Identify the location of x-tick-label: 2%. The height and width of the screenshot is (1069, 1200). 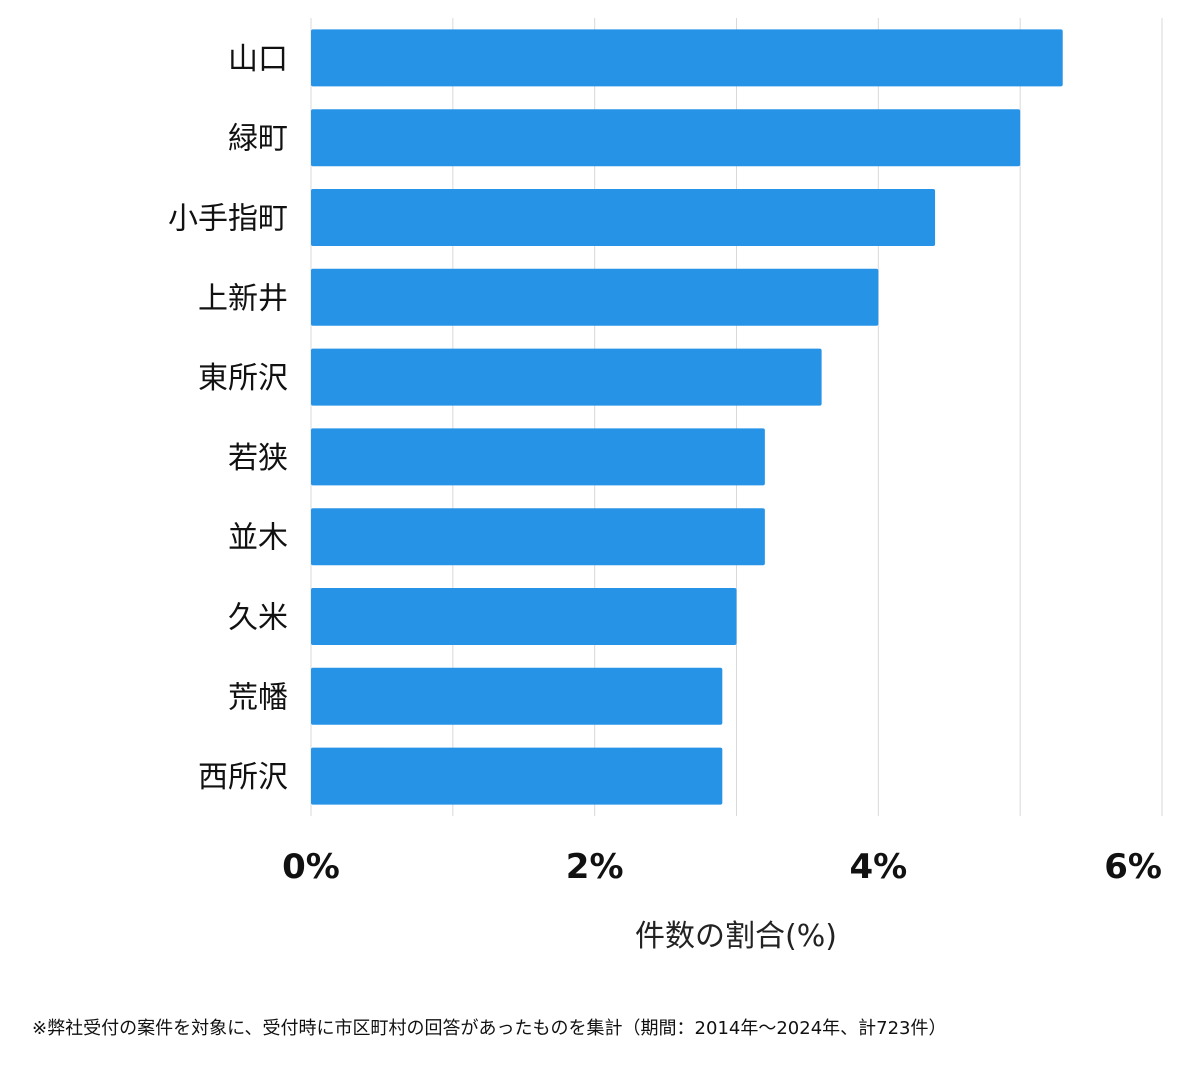
(595, 867).